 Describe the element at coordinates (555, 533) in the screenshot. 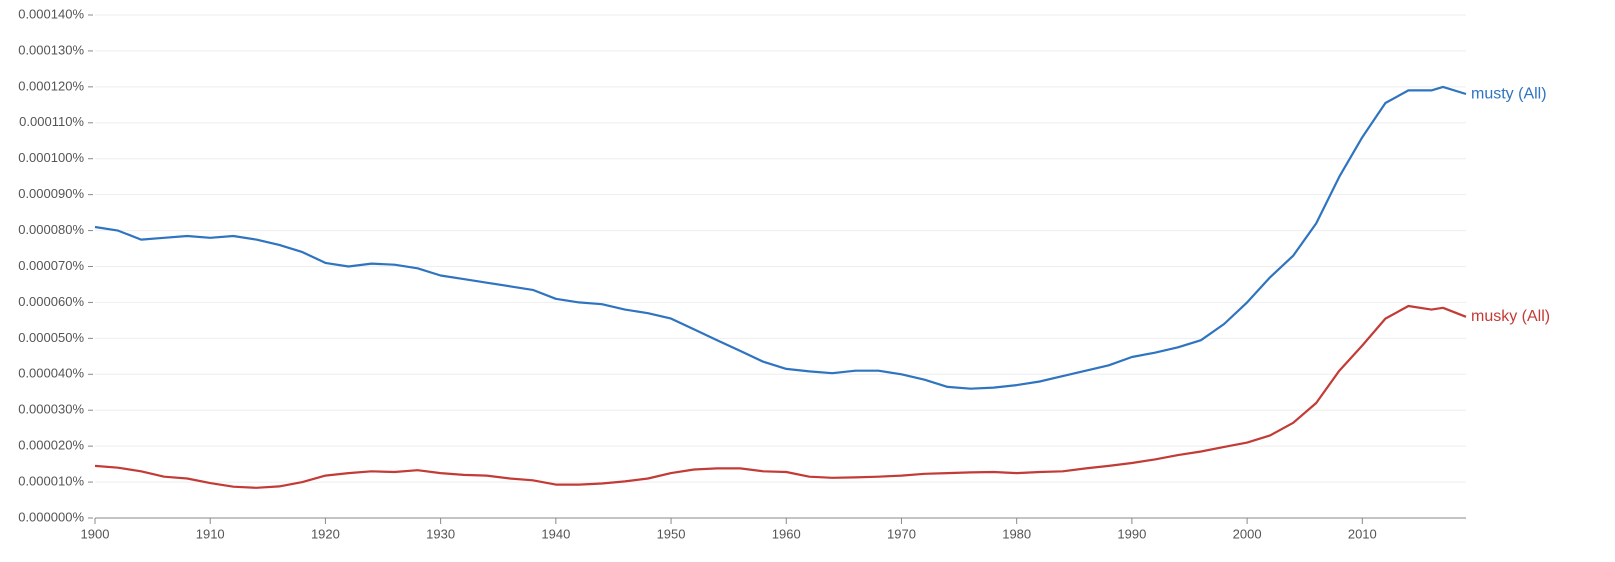

I see `x-tick-label: 1940` at that location.